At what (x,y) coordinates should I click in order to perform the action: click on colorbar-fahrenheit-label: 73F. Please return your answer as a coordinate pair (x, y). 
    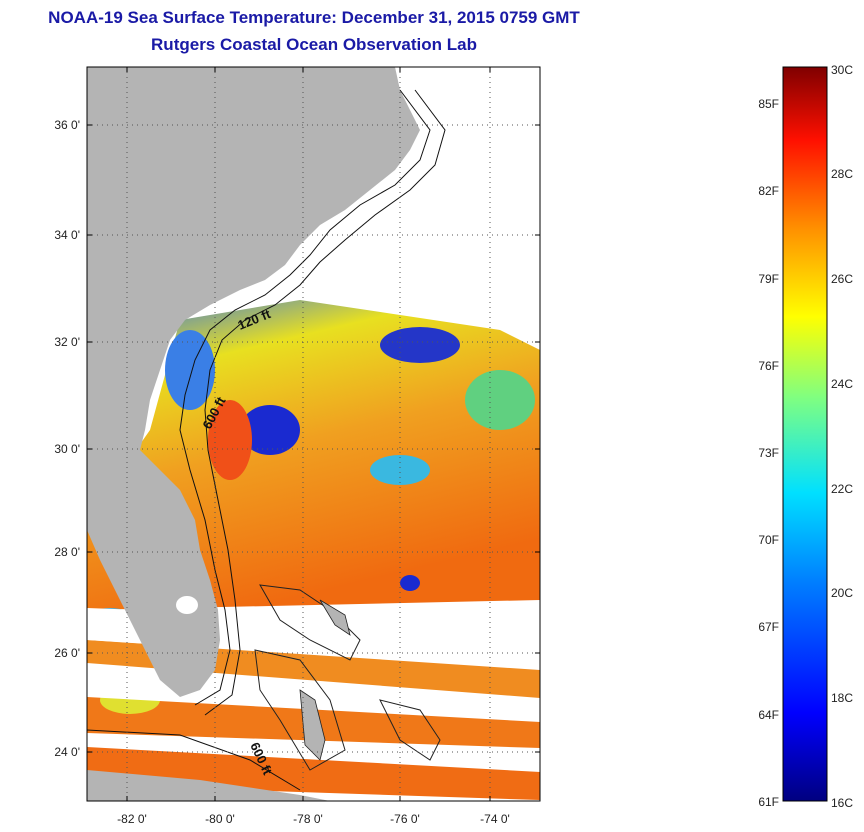
    Looking at the image, I should click on (768, 453).